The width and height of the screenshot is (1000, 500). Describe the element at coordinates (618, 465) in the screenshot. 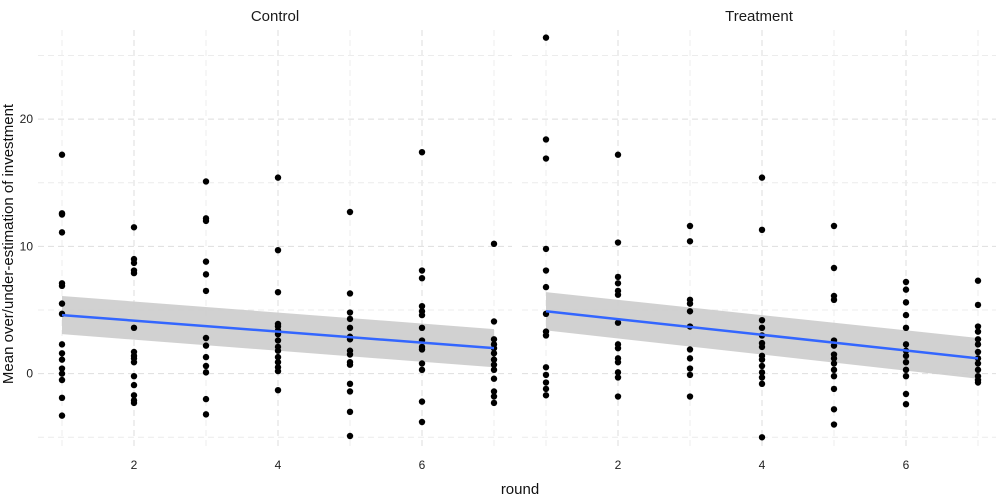

I see `x-tick-label: 2` at that location.